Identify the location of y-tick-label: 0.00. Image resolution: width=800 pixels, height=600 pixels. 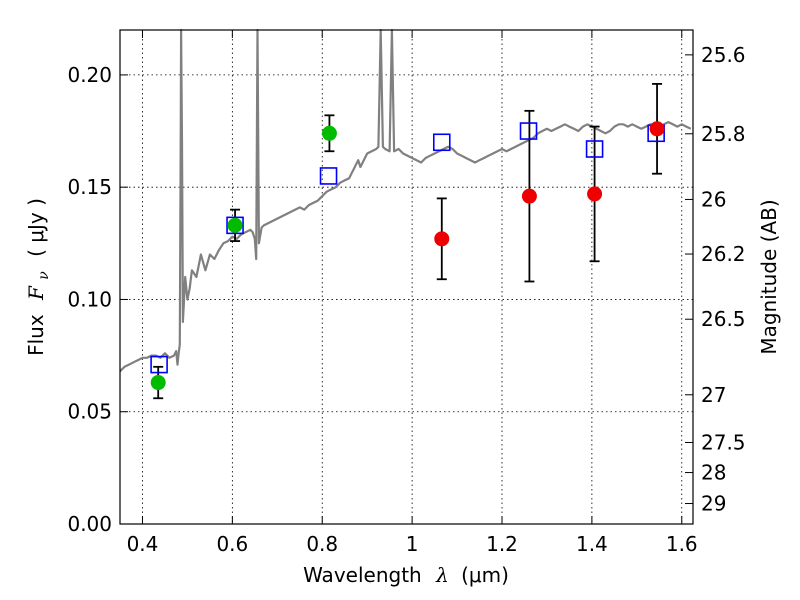
(89, 524).